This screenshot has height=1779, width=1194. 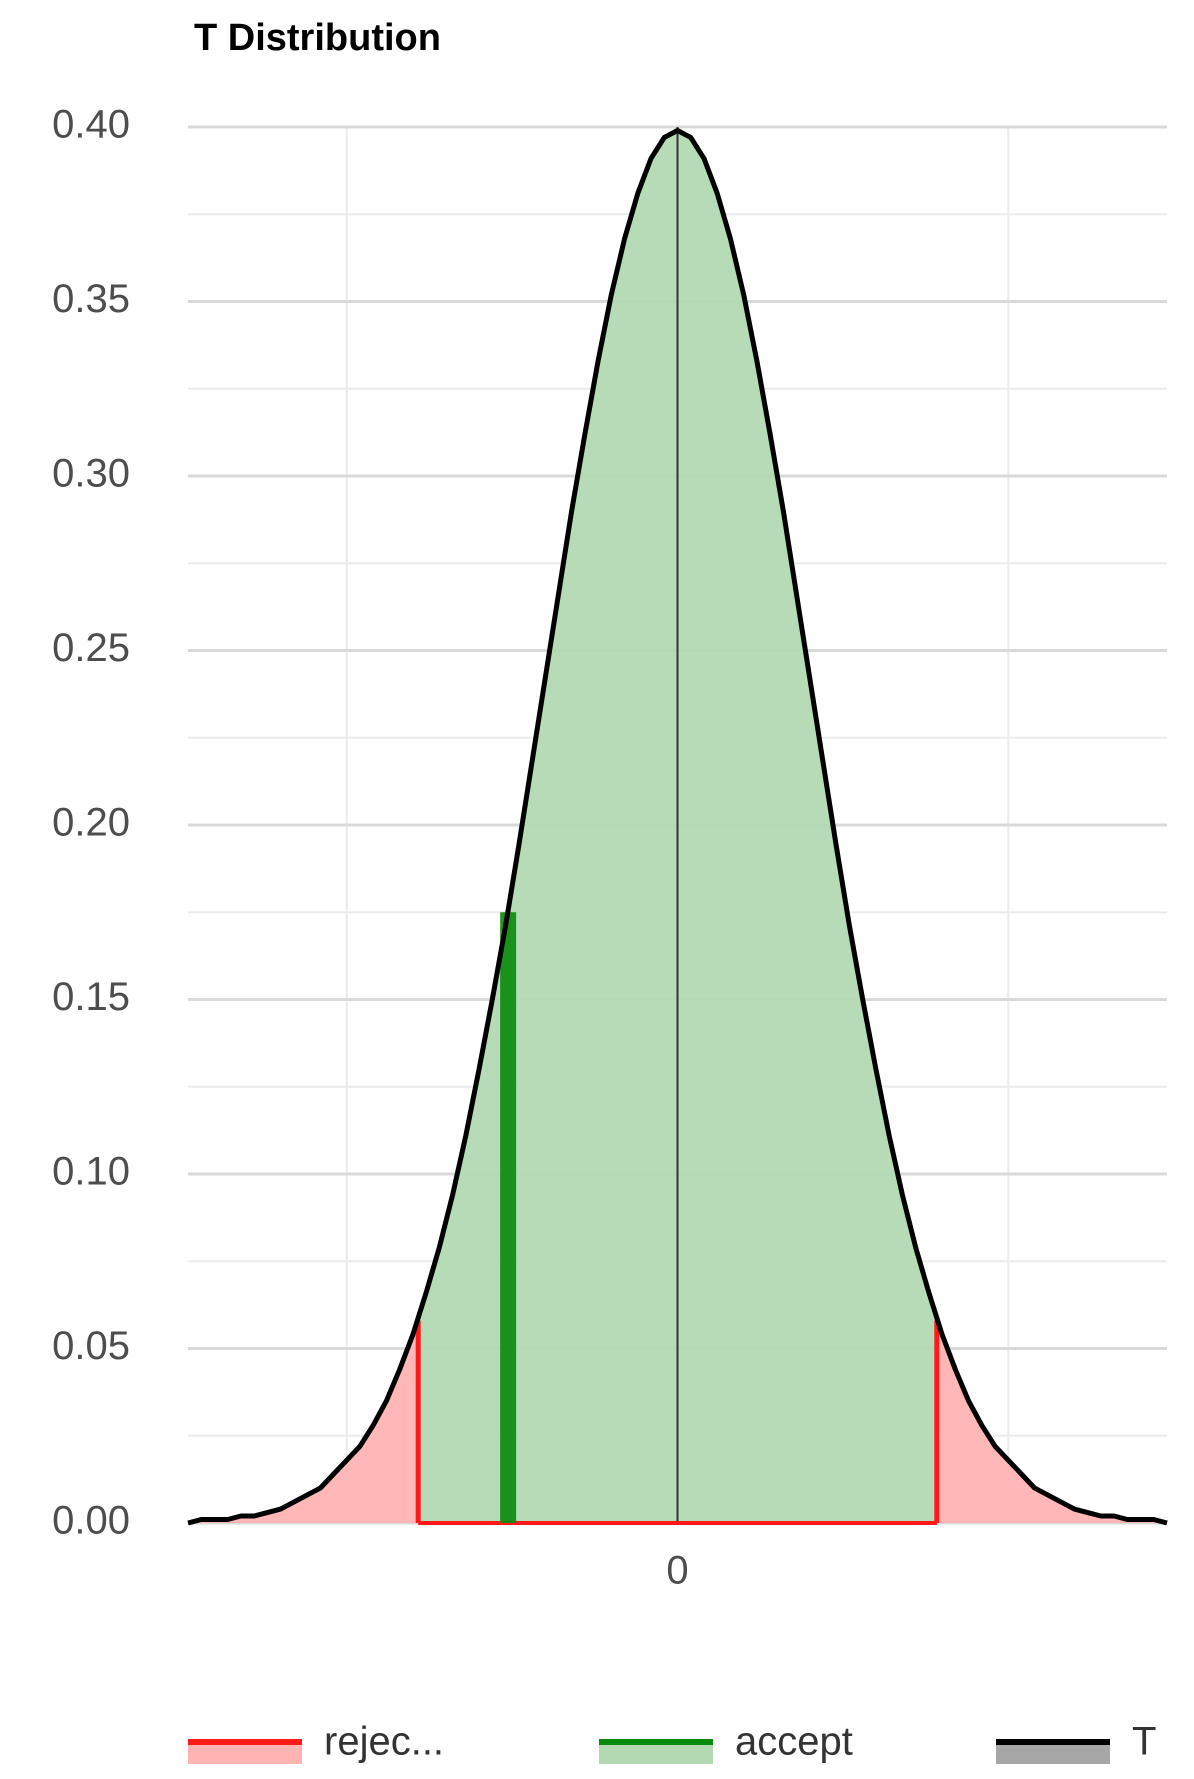 What do you see at coordinates (1144, 1742) in the screenshot?
I see `legend-label: T` at bounding box center [1144, 1742].